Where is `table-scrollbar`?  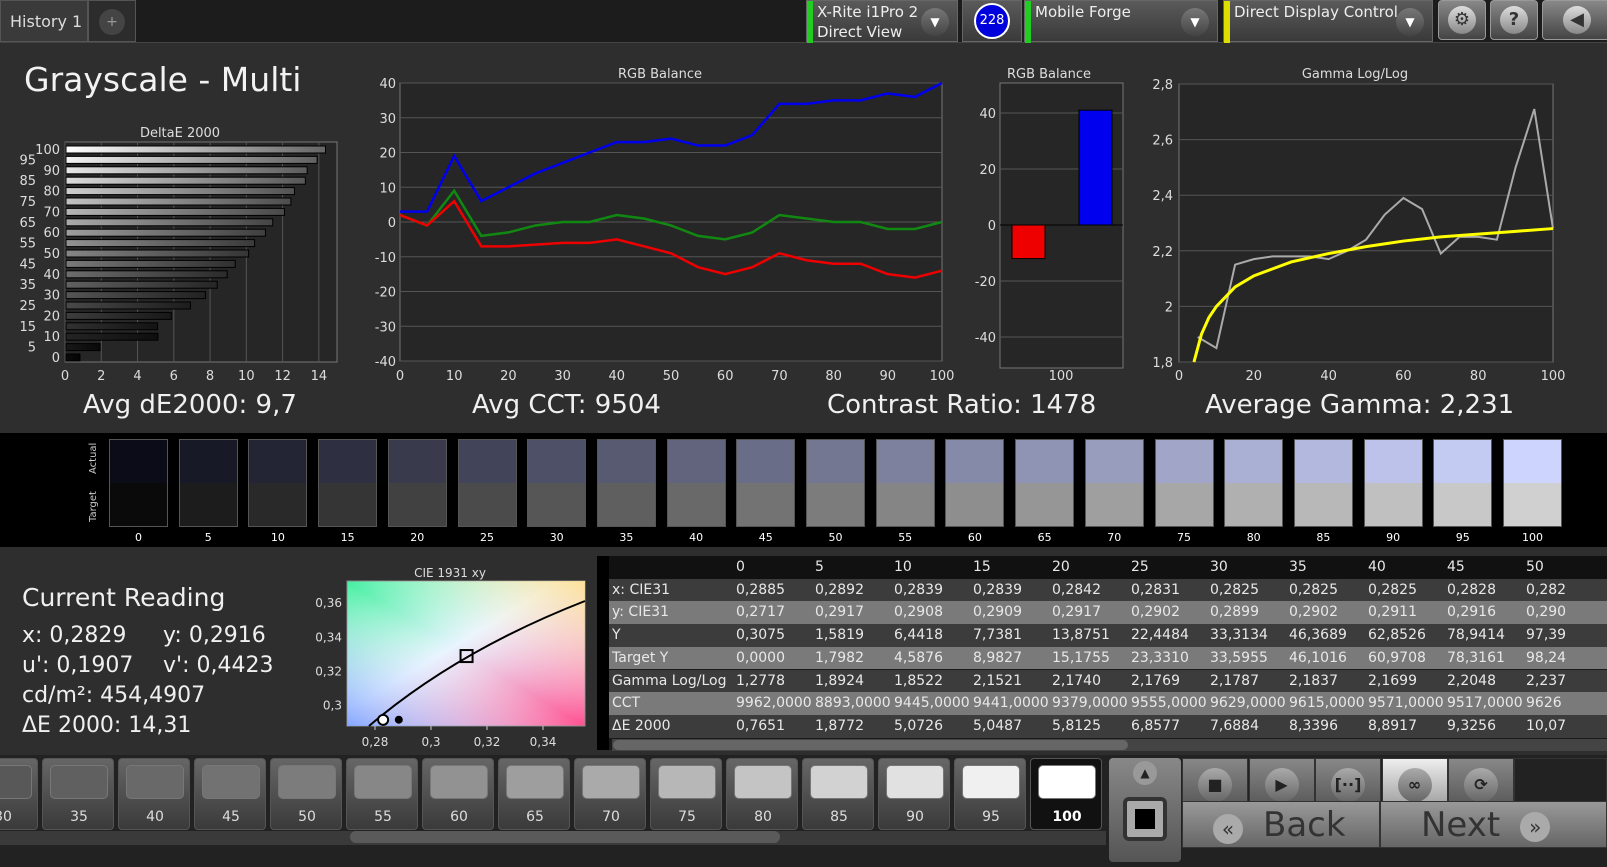
table-scrollbar is located at coordinates (1109, 745).